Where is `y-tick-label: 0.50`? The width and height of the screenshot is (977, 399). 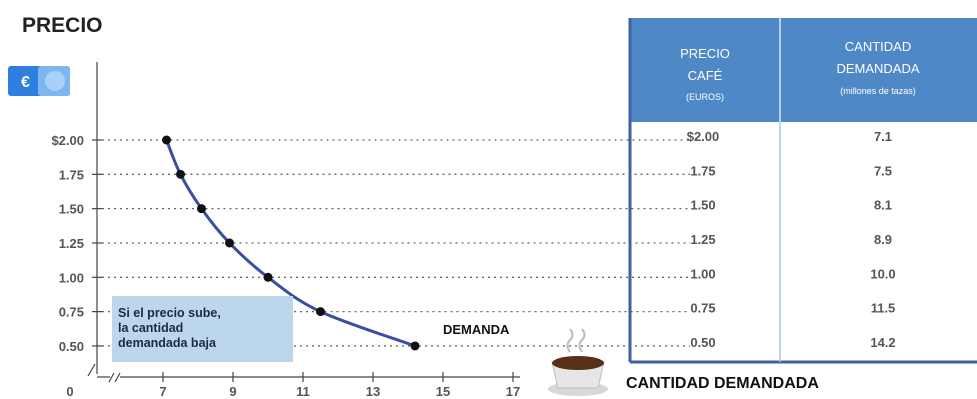
y-tick-label: 0.50 is located at coordinates (71, 346).